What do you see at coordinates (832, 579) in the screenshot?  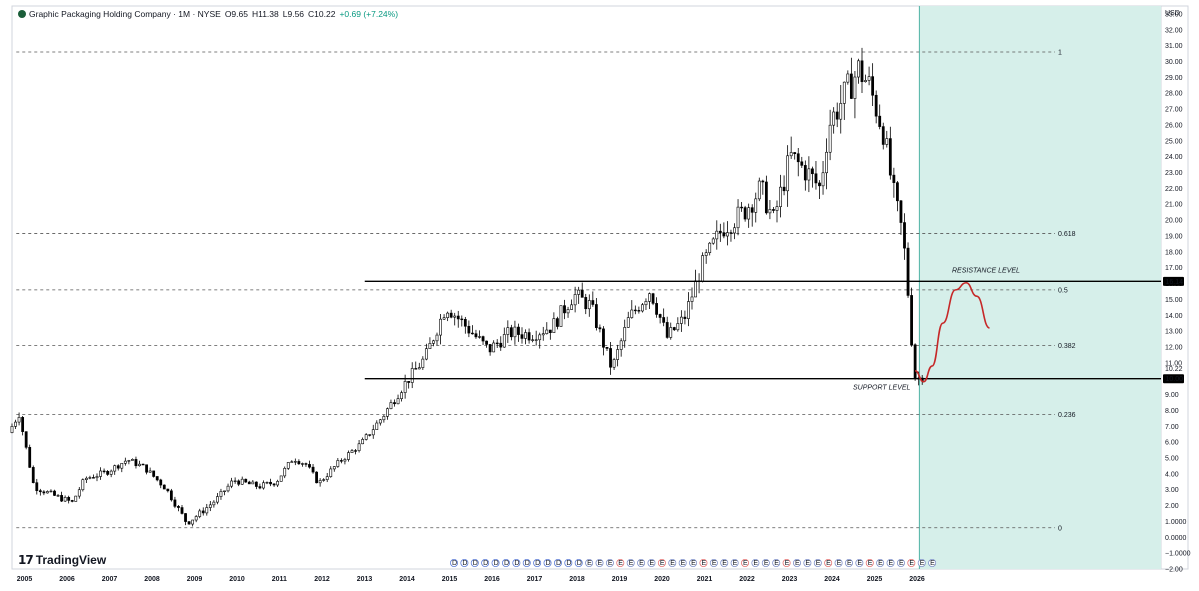 I see `x-tick-label: 2024` at bounding box center [832, 579].